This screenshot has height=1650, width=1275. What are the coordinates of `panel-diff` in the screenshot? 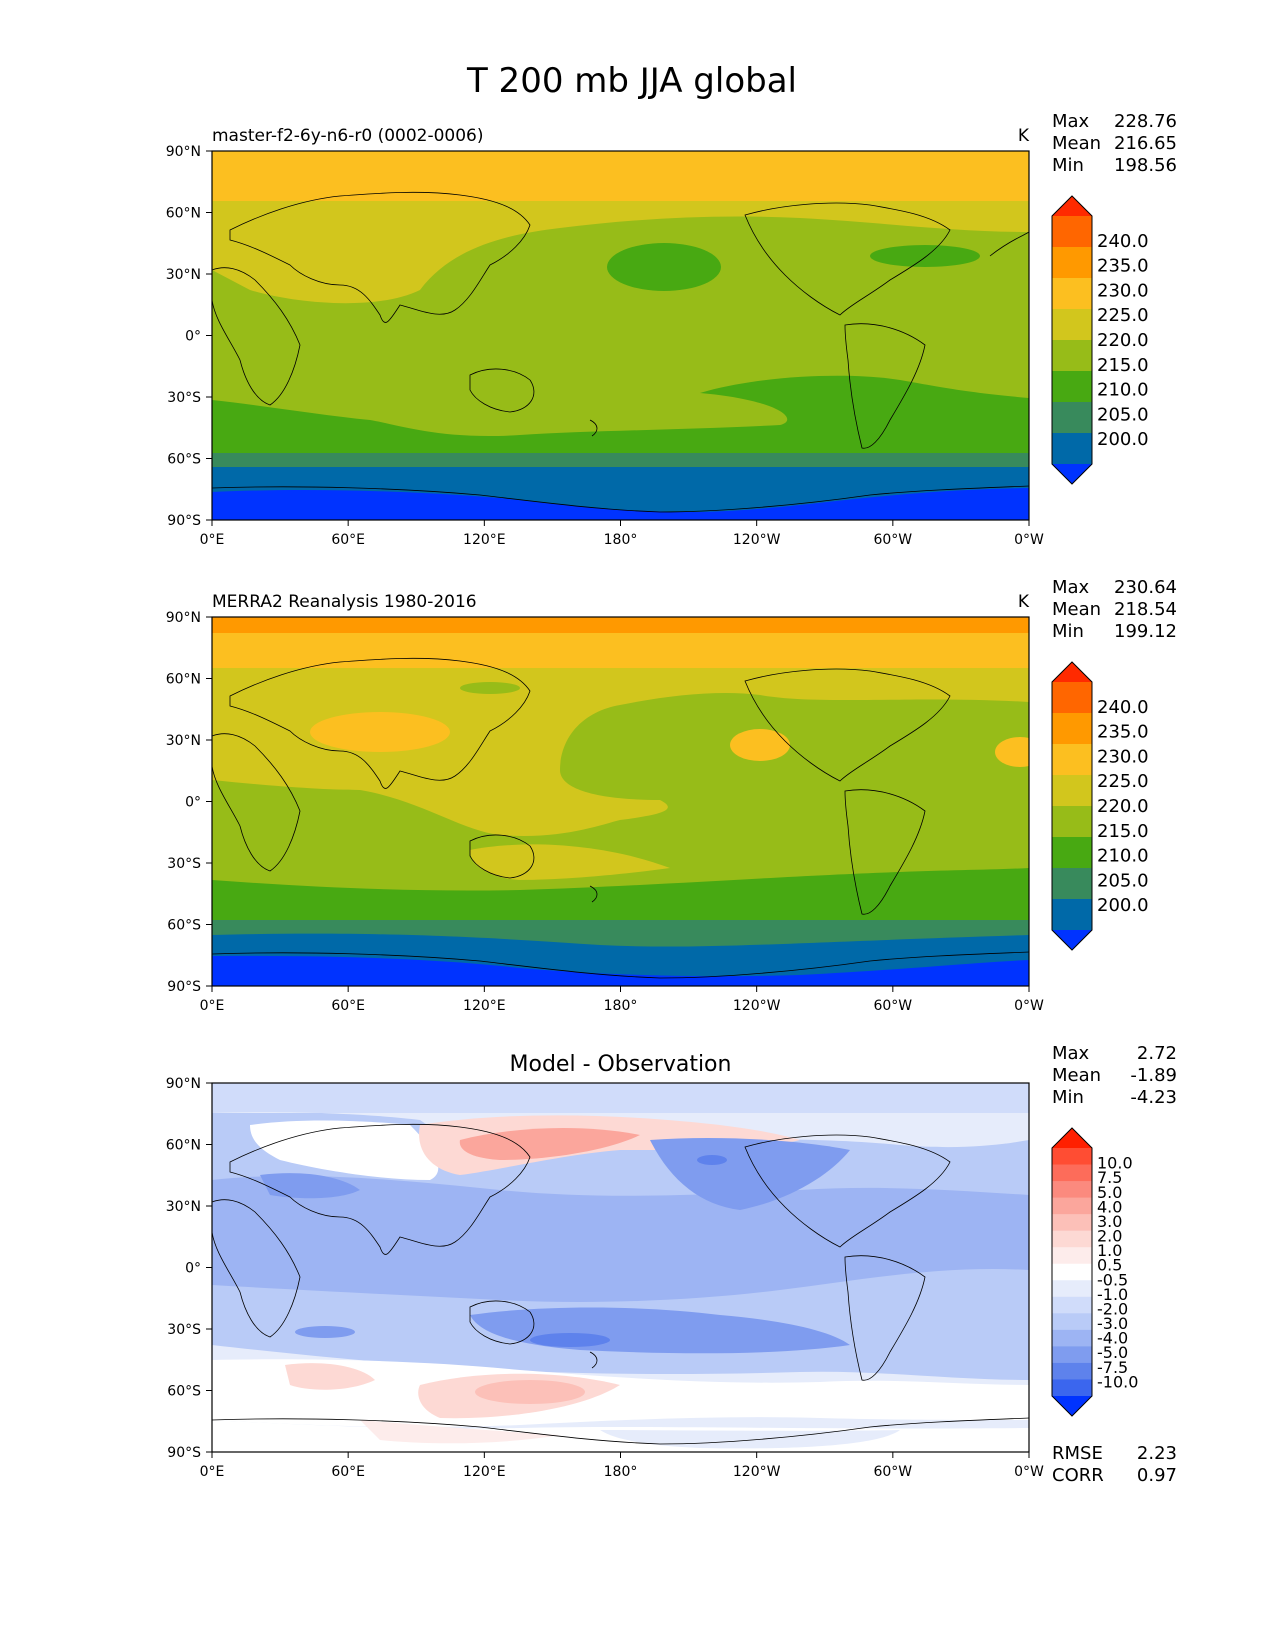 It's located at (620, 1267).